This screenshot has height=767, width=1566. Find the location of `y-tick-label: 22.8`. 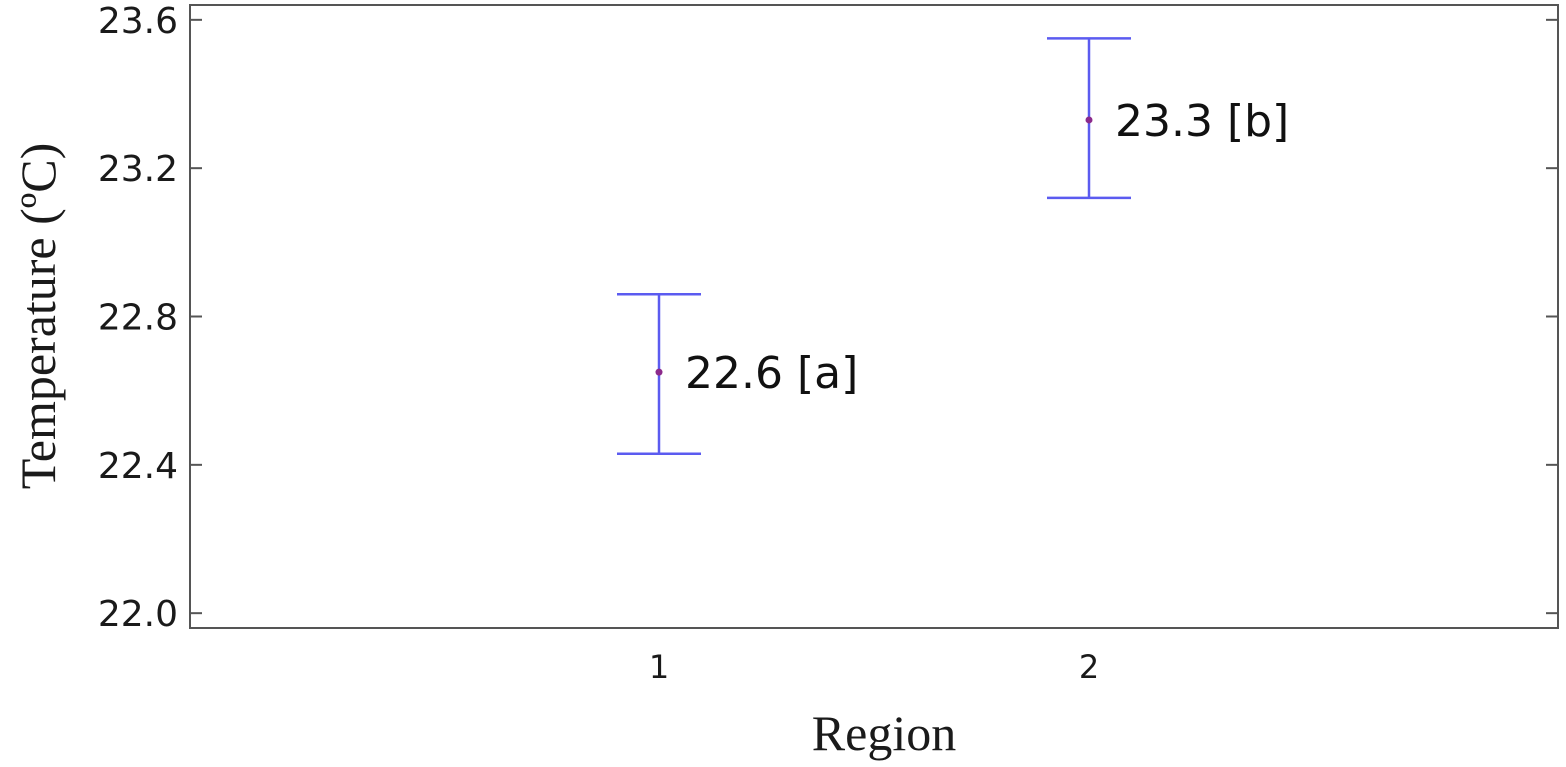

y-tick-label: 22.8 is located at coordinates (138, 318).